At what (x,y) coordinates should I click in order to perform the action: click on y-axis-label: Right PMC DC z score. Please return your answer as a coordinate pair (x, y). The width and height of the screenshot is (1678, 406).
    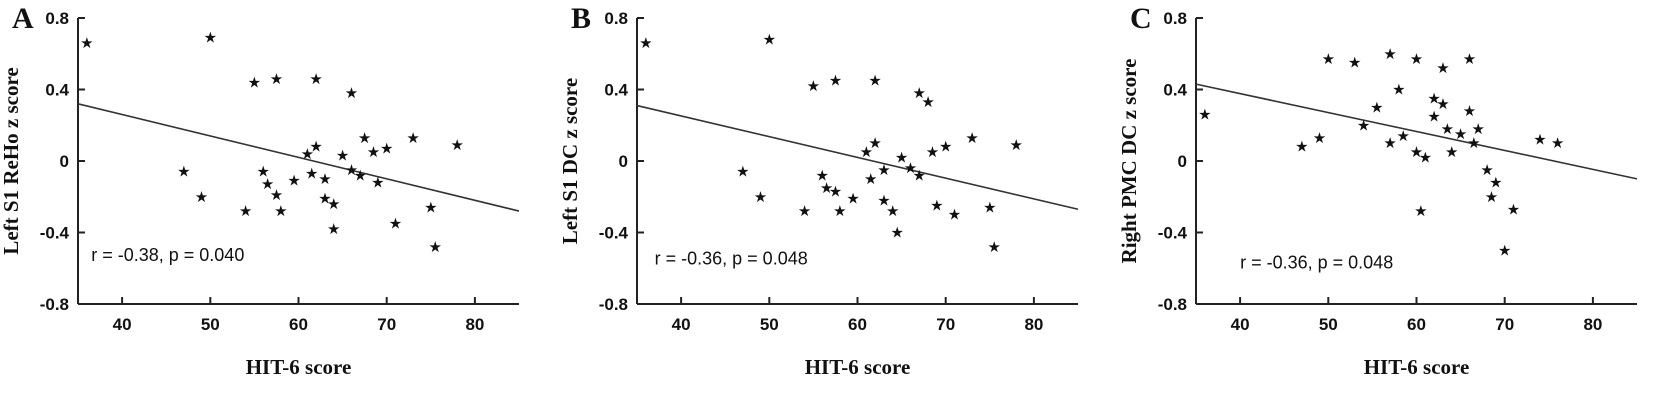
    Looking at the image, I should click on (1129, 161).